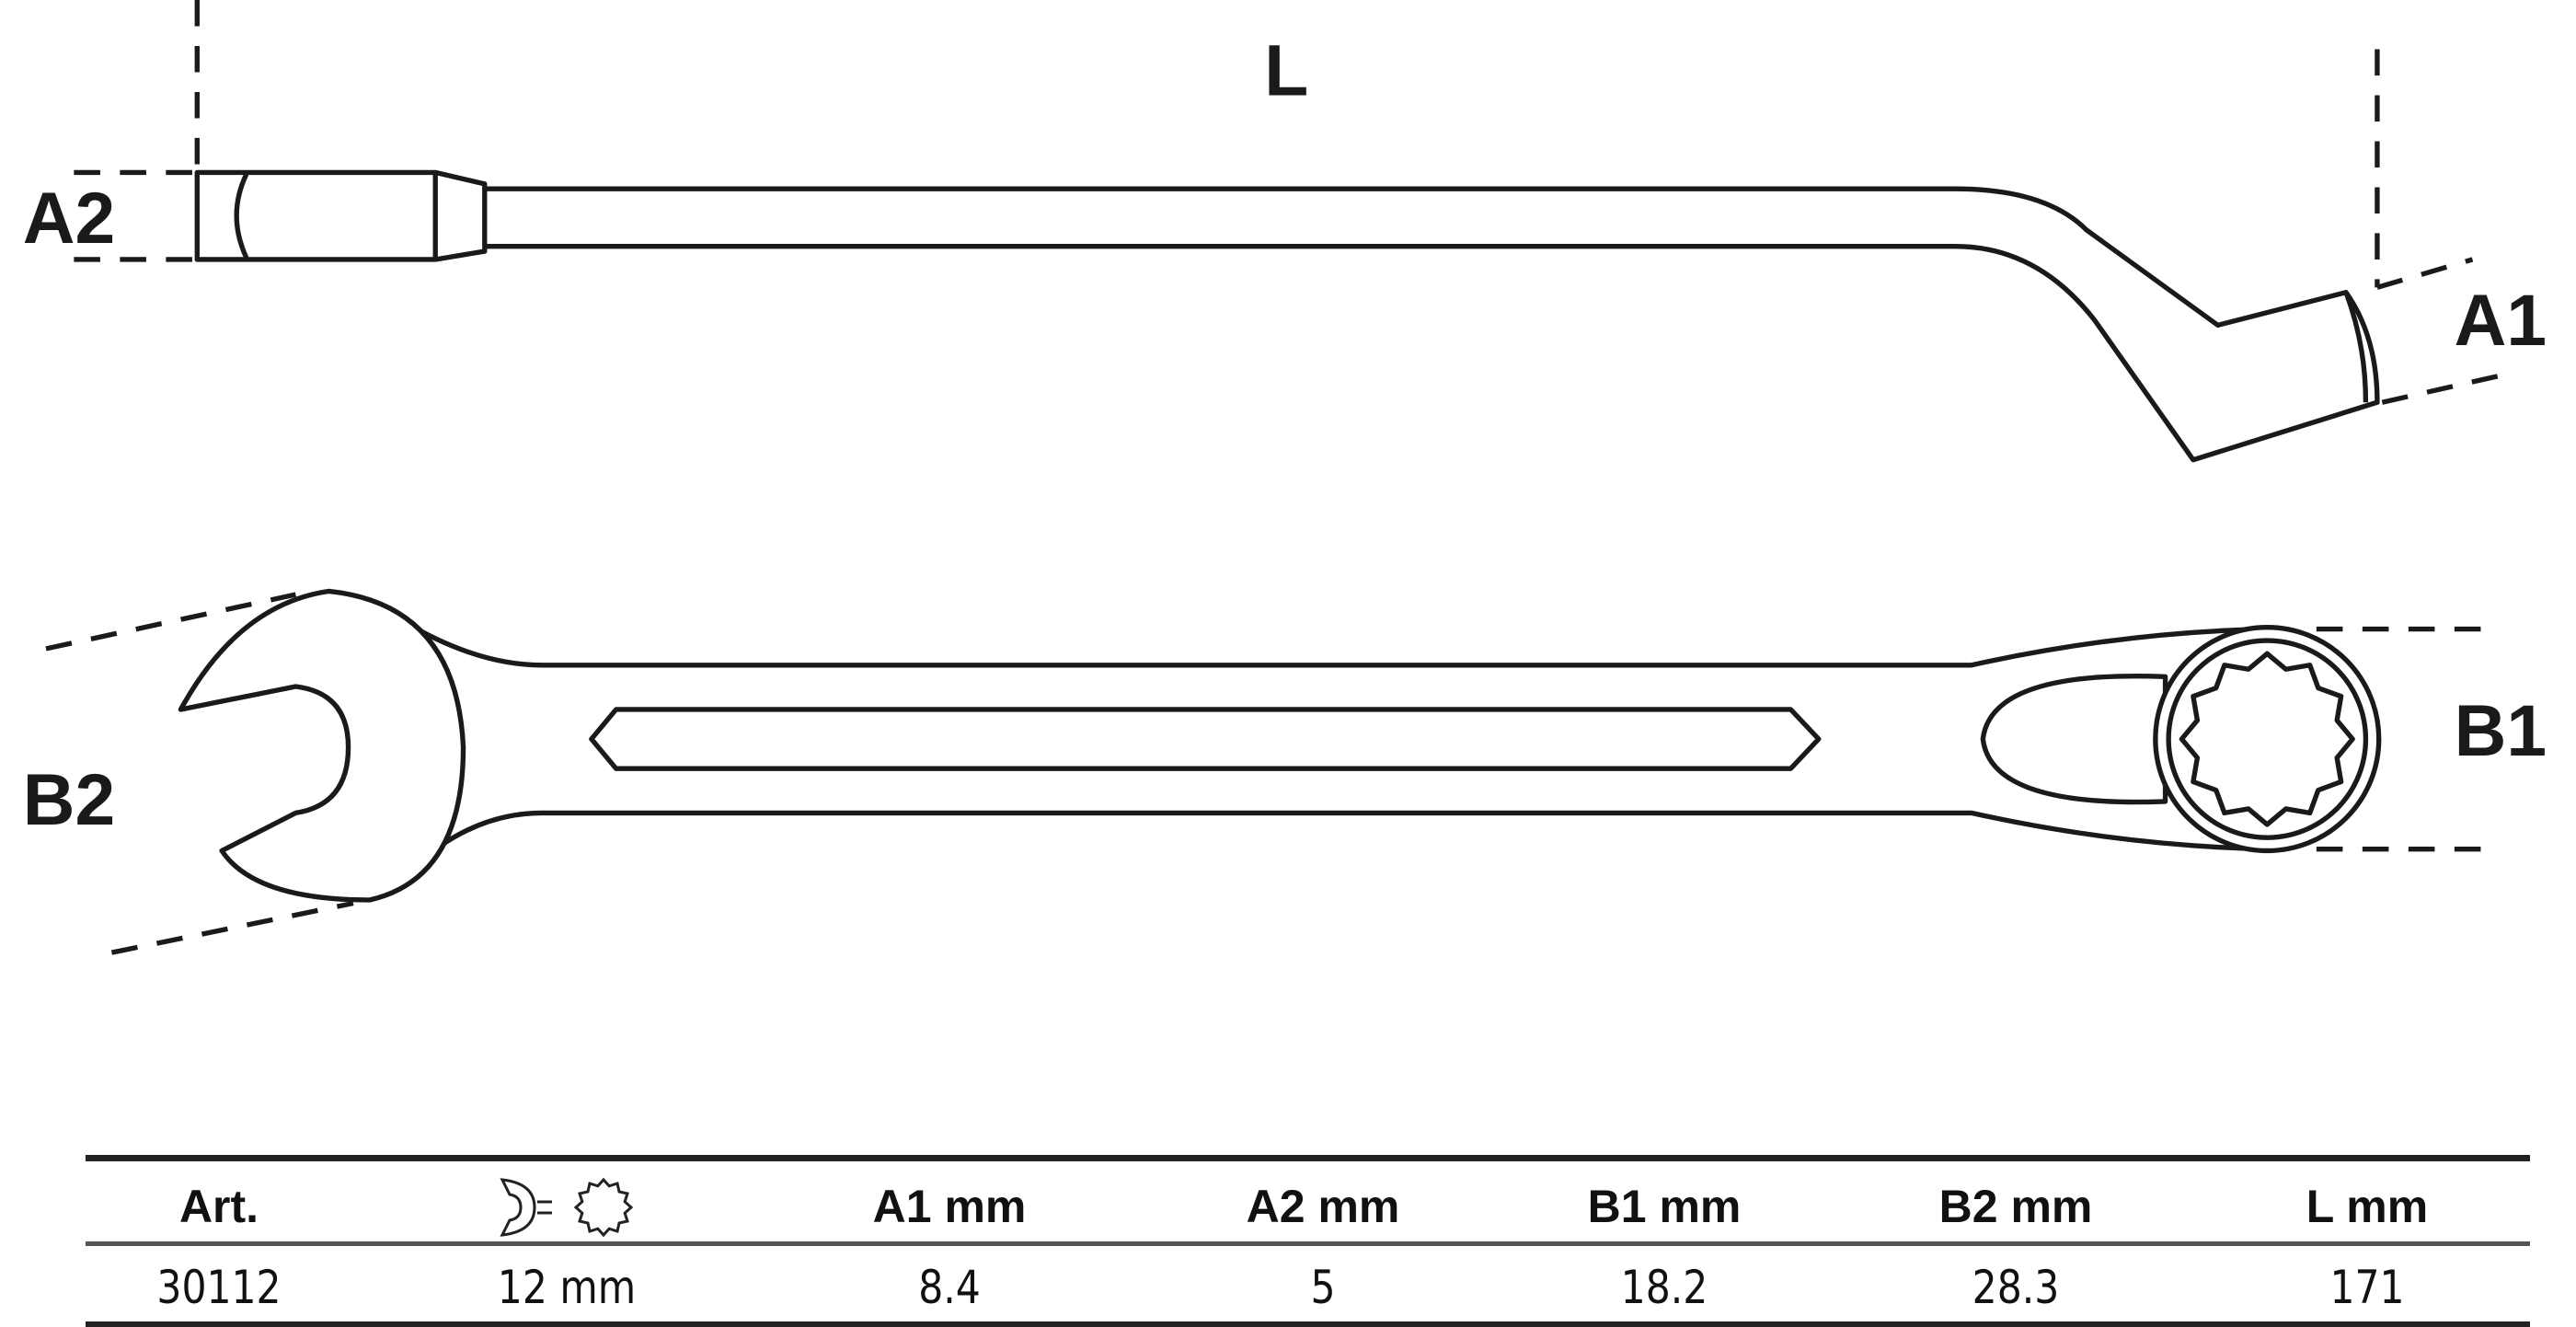 The height and width of the screenshot is (1327, 2576). What do you see at coordinates (2016, 1287) in the screenshot?
I see `value-b2: 28.3` at bounding box center [2016, 1287].